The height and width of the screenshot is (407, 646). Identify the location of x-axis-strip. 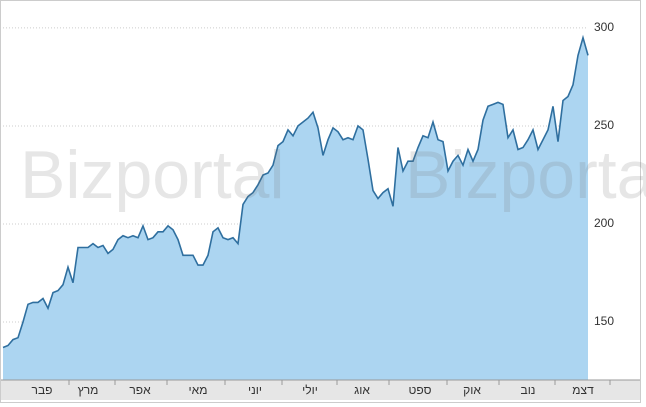
(320, 390).